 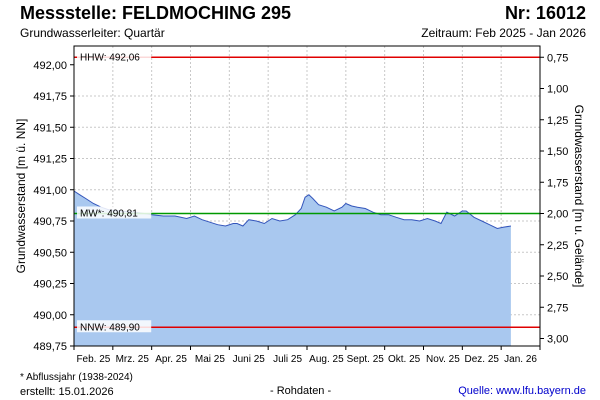 What do you see at coordinates (92, 33) in the screenshot?
I see `aquifer-label: Grundwasserleiter: Quartär` at bounding box center [92, 33].